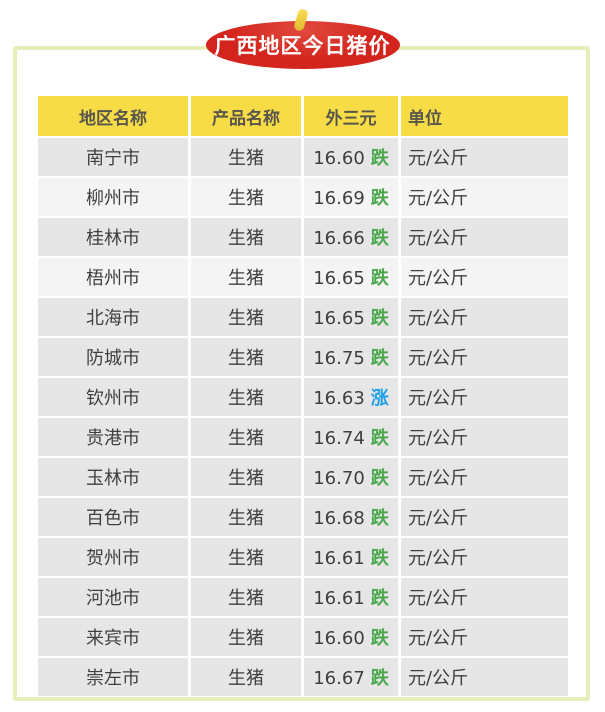  I want to click on price-value: 16.75, so click(339, 358).